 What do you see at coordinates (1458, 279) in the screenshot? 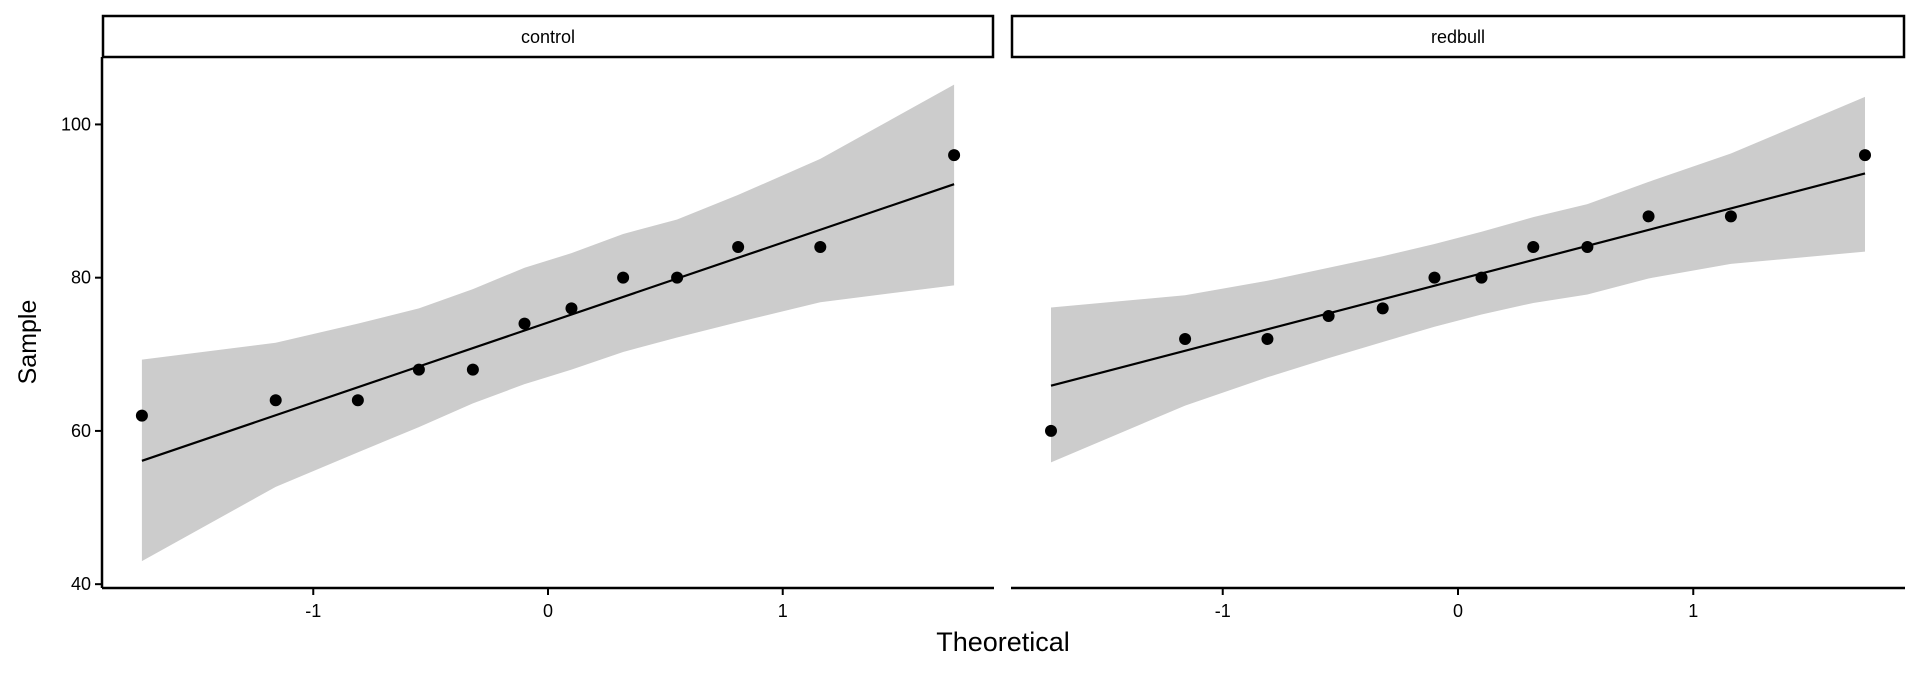
I see `reference-line` at bounding box center [1458, 279].